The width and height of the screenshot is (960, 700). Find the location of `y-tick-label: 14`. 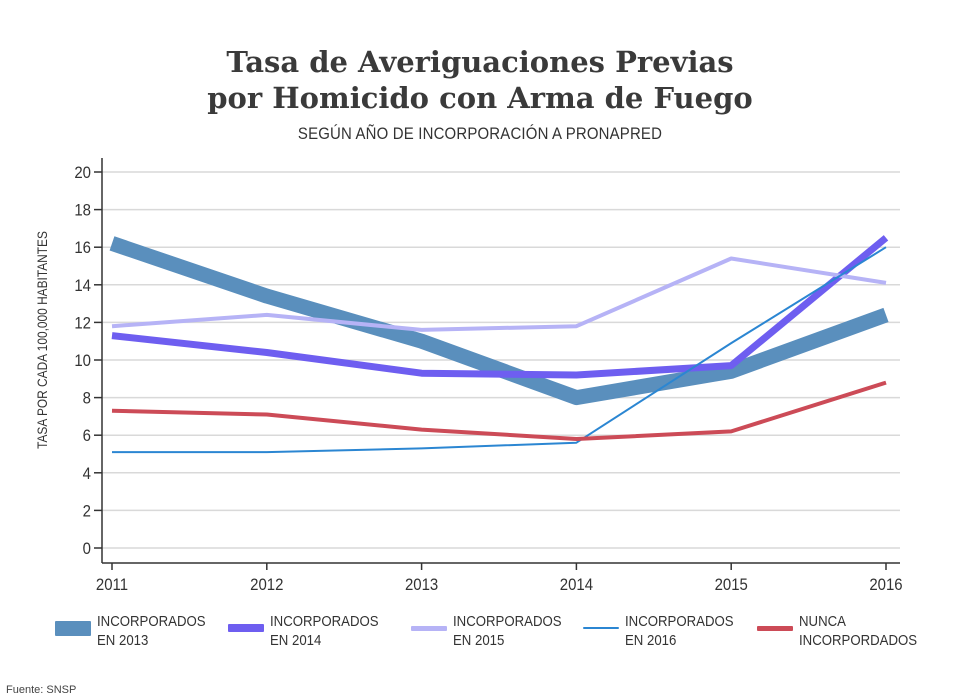

y-tick-label: 14 is located at coordinates (82, 286).